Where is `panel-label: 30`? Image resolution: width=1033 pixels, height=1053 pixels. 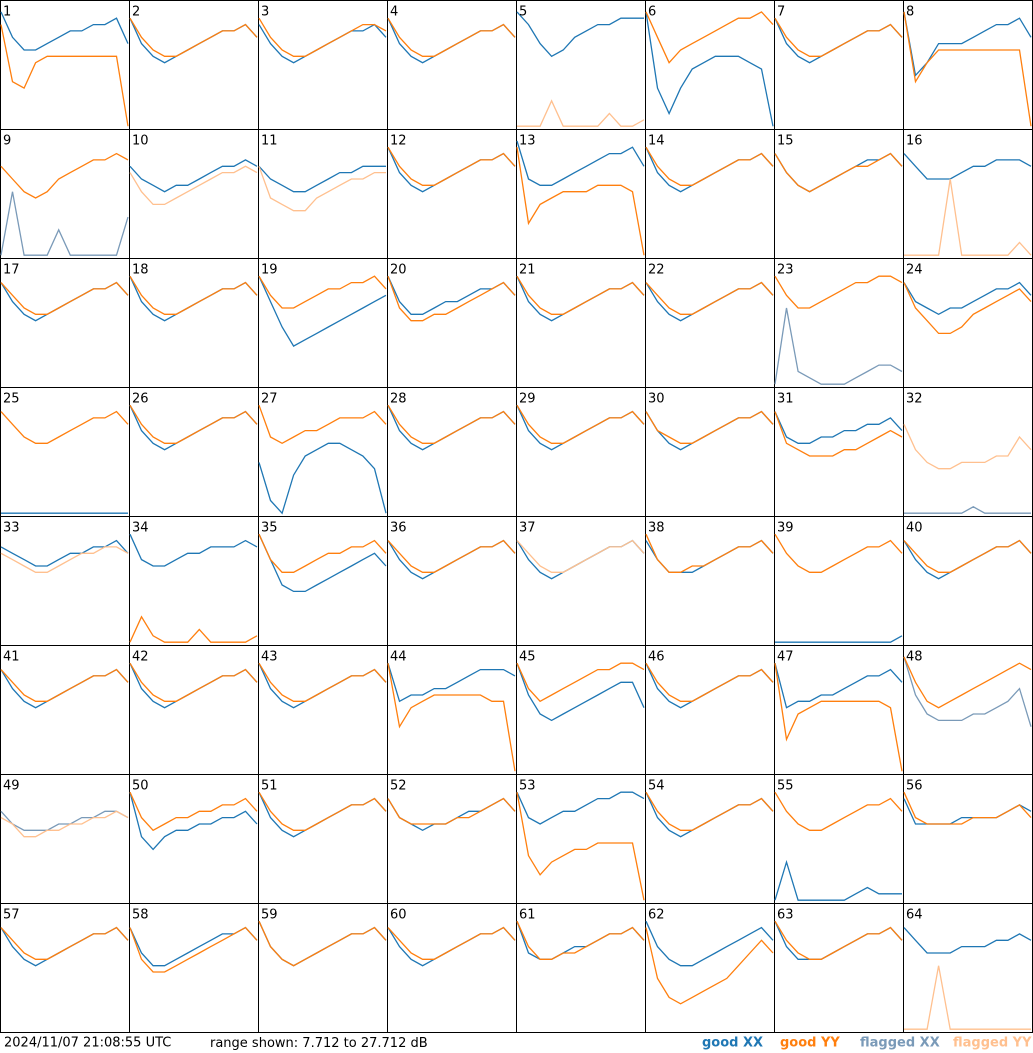
panel-label: 30 is located at coordinates (656, 399).